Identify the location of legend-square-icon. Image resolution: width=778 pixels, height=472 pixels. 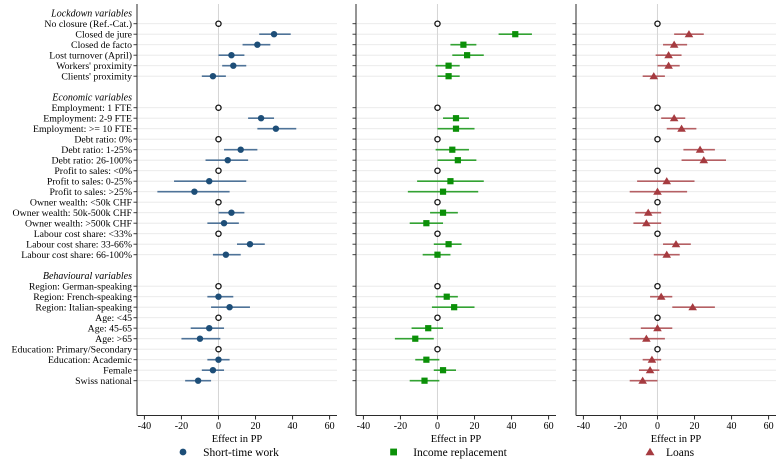
(393, 452).